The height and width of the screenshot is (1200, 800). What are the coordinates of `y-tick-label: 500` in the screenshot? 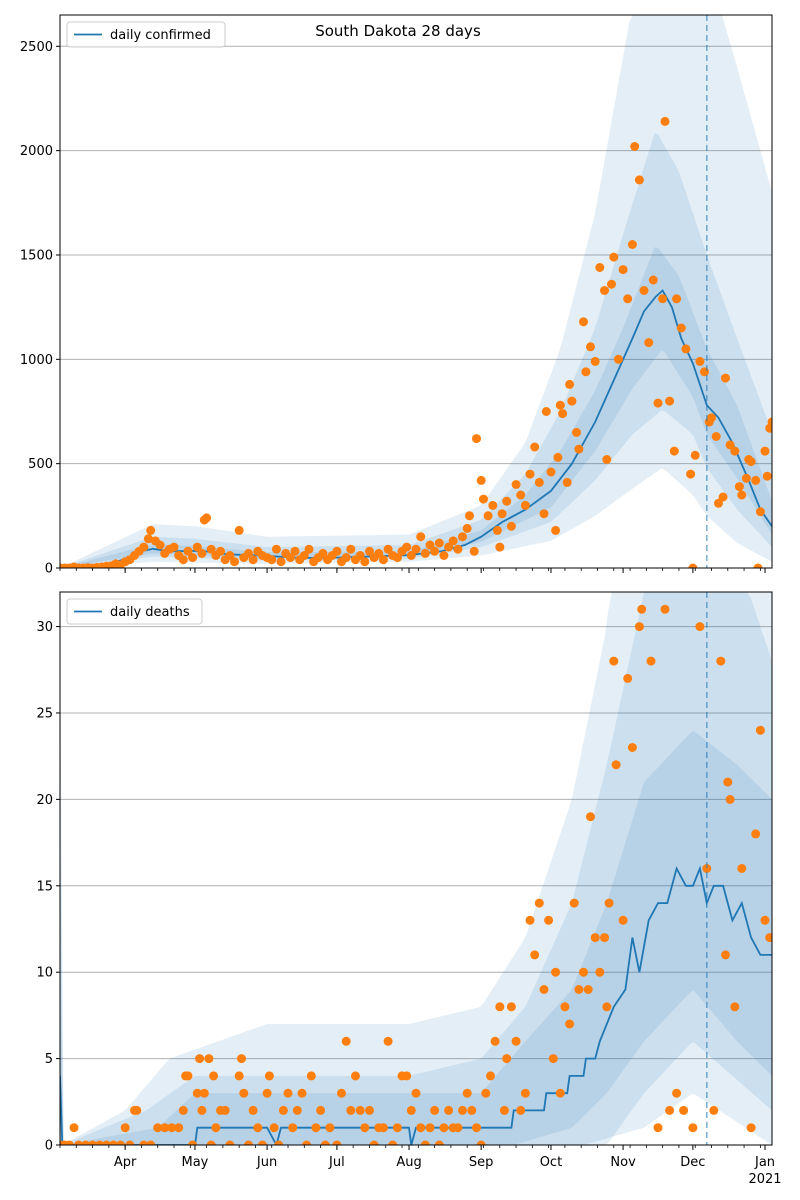 It's located at (40, 464).